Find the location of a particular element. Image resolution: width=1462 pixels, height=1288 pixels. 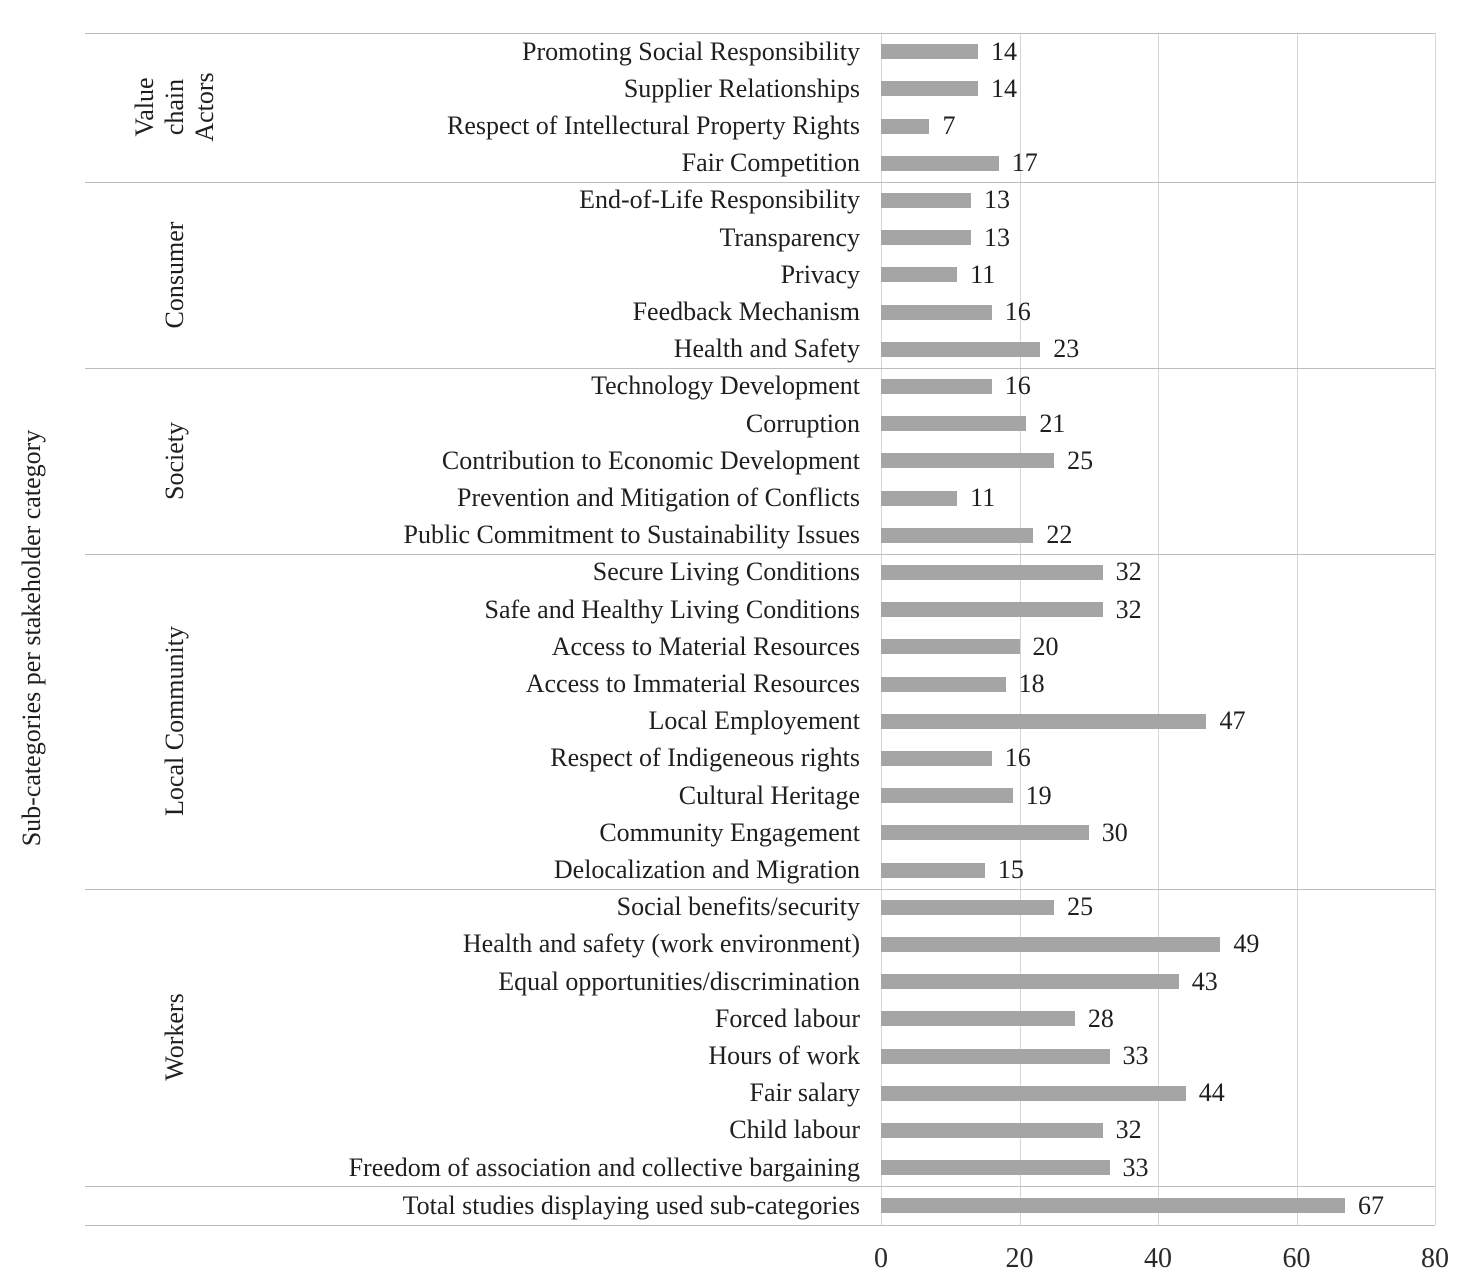

x-tick-label: 40 is located at coordinates (1158, 1258).